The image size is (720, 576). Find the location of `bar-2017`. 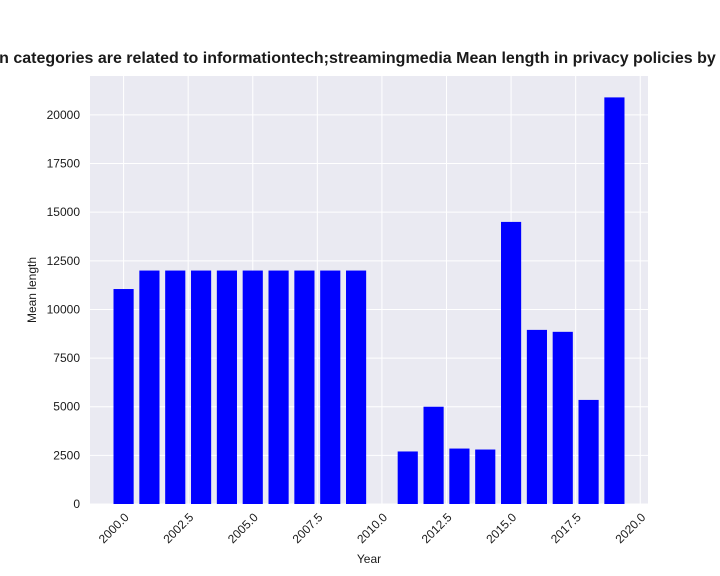

bar-2017 is located at coordinates (562, 417).